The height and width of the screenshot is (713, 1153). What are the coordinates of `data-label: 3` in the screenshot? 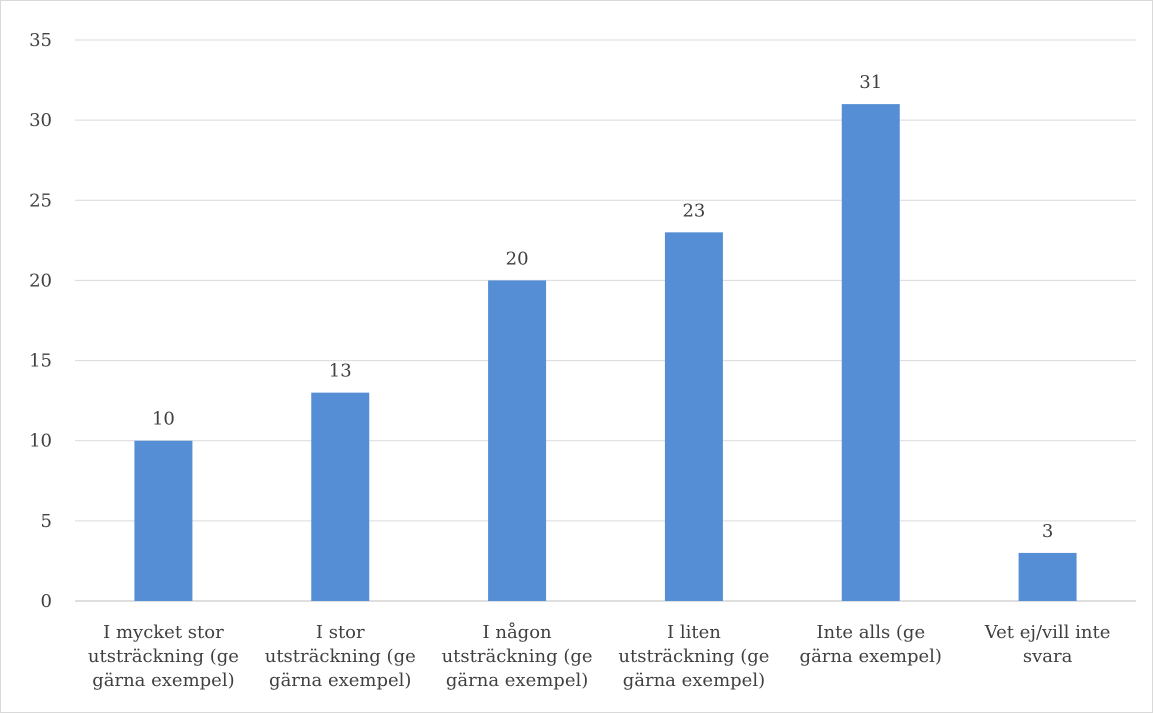 It's located at (1047, 531).